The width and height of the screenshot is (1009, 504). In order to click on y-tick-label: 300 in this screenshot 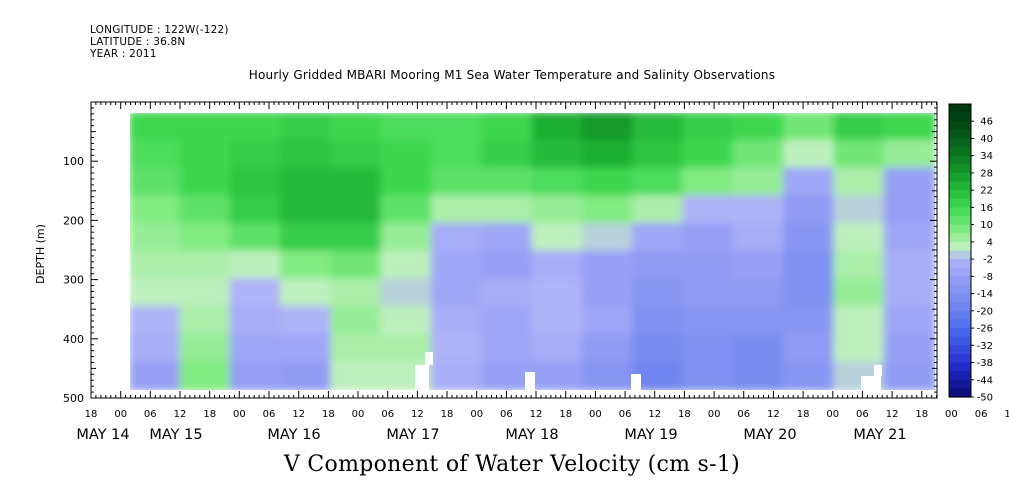, I will do `click(73, 280)`.